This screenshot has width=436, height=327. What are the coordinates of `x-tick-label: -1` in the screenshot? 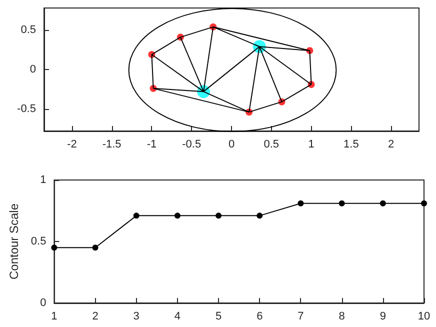 It's located at (151, 144).